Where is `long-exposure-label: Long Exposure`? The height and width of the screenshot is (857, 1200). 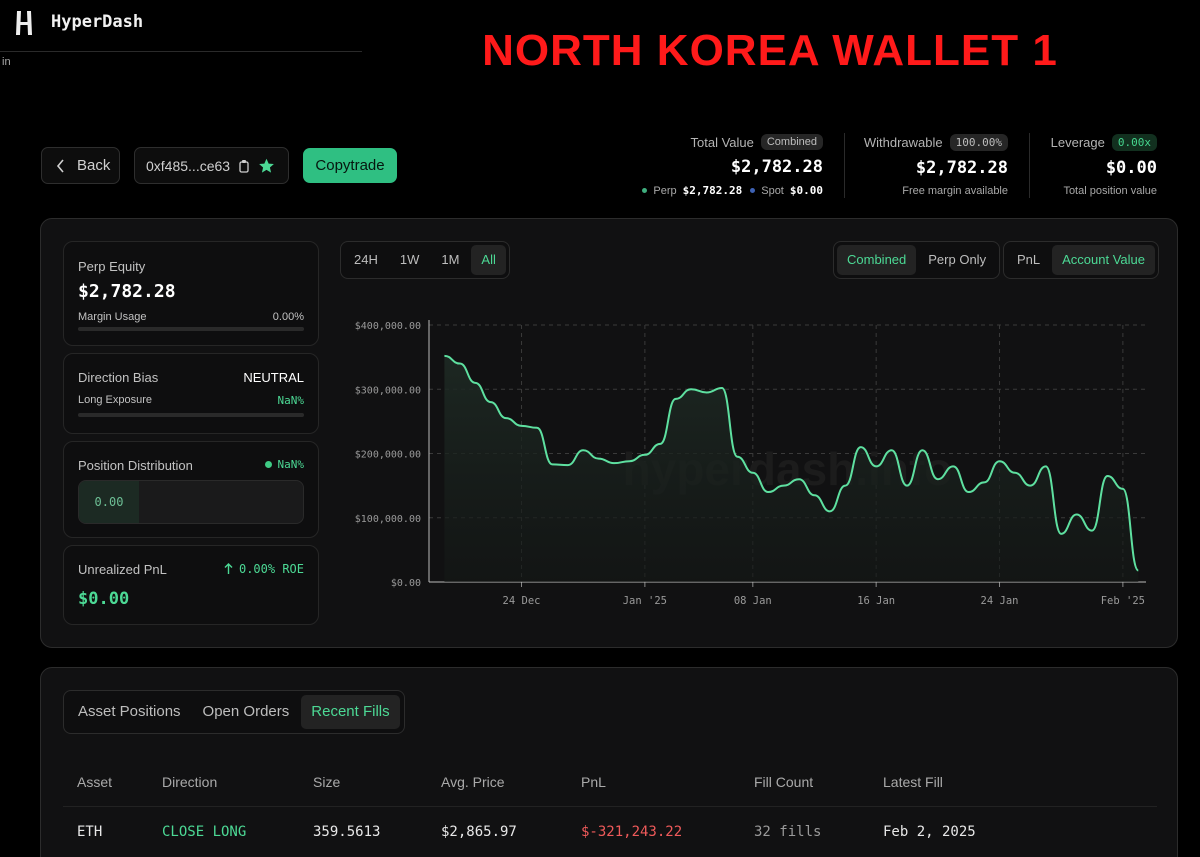 long-exposure-label: Long Exposure is located at coordinates (115, 400).